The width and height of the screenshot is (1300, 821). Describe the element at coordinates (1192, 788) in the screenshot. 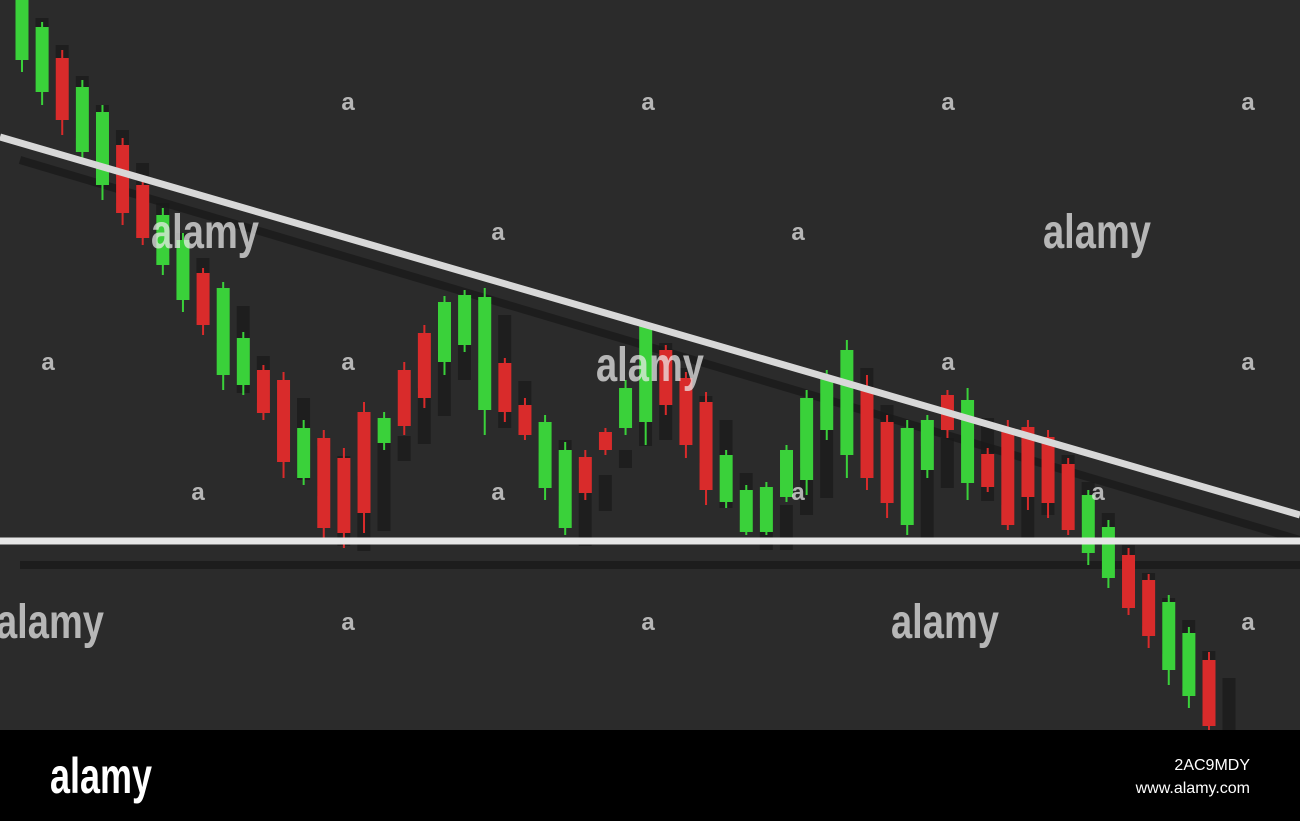

I see `footer-url: www.alamy.com` at that location.